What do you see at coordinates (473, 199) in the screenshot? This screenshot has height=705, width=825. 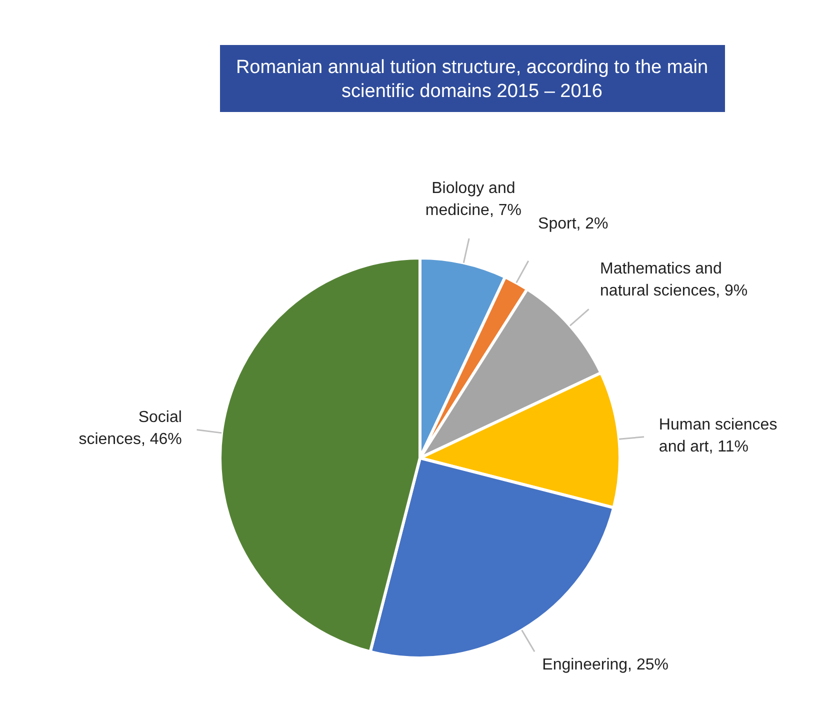 I see `slice-label: Biology and medicine, 7%` at bounding box center [473, 199].